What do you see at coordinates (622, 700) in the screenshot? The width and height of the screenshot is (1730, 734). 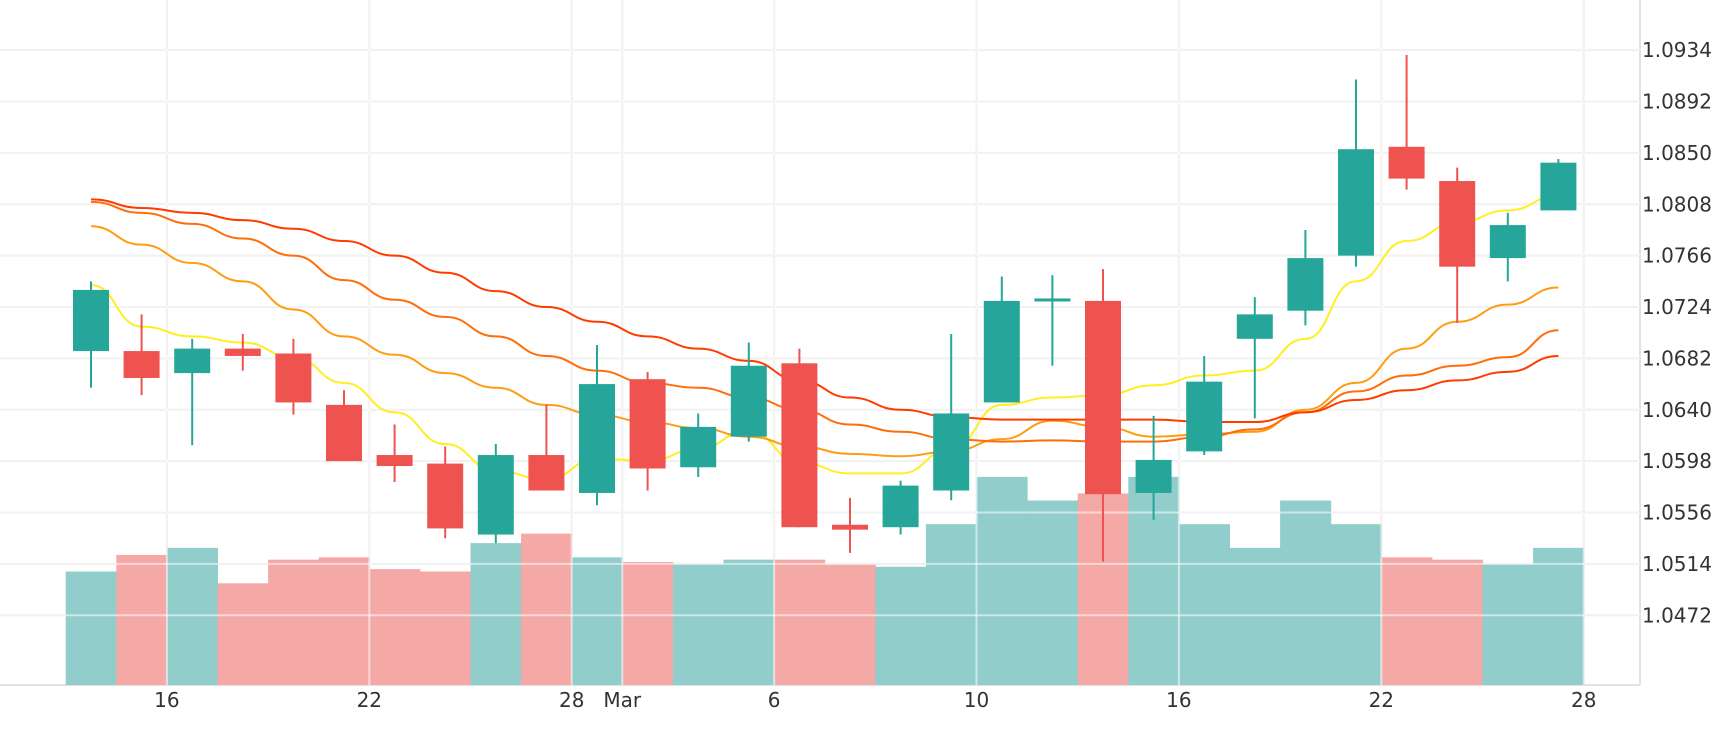 I see `x-tick-label: Mar` at bounding box center [622, 700].